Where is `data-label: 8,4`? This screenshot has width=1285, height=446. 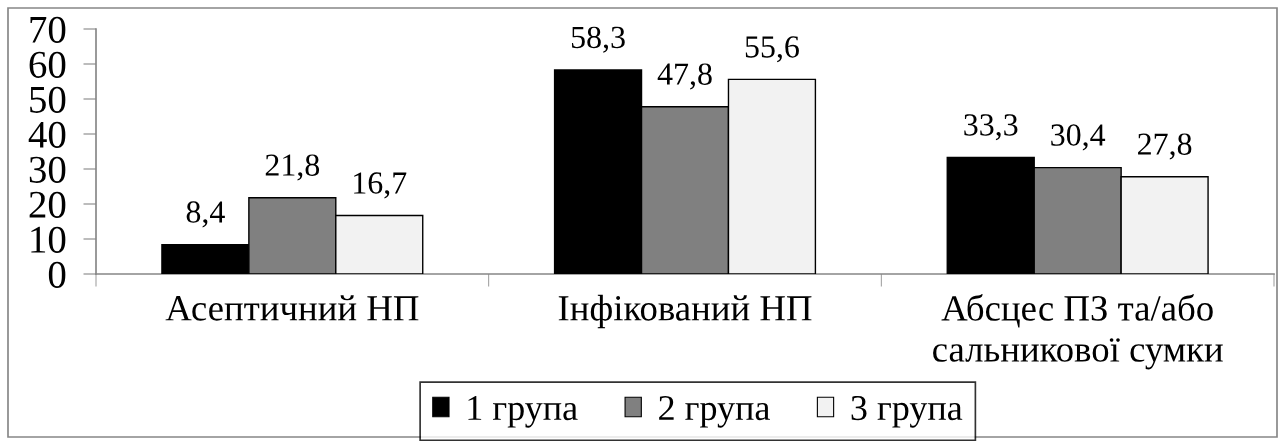
data-label: 8,4 is located at coordinates (205, 214).